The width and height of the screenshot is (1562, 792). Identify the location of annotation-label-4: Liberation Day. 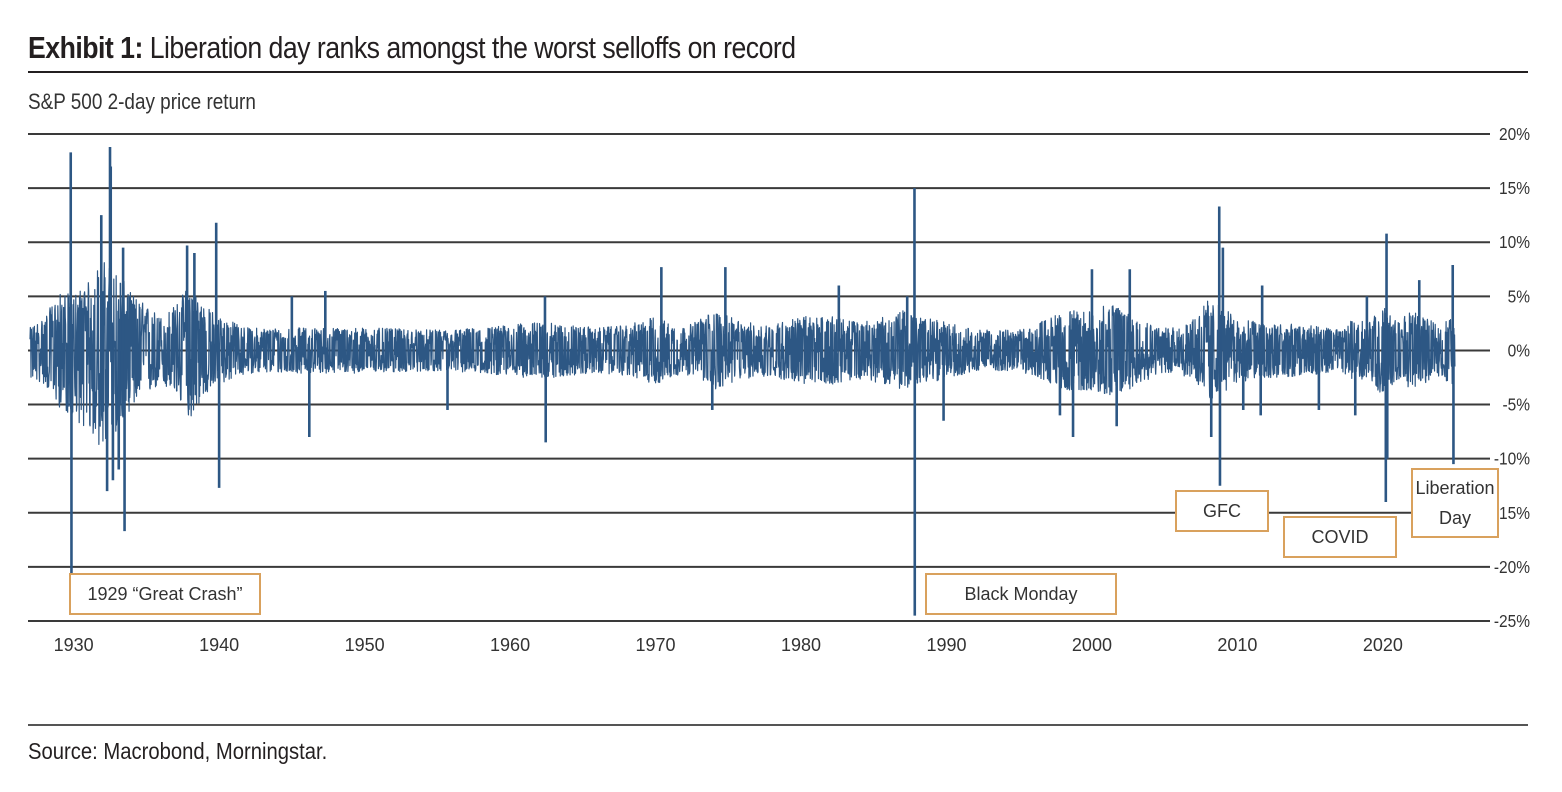
(1454, 503).